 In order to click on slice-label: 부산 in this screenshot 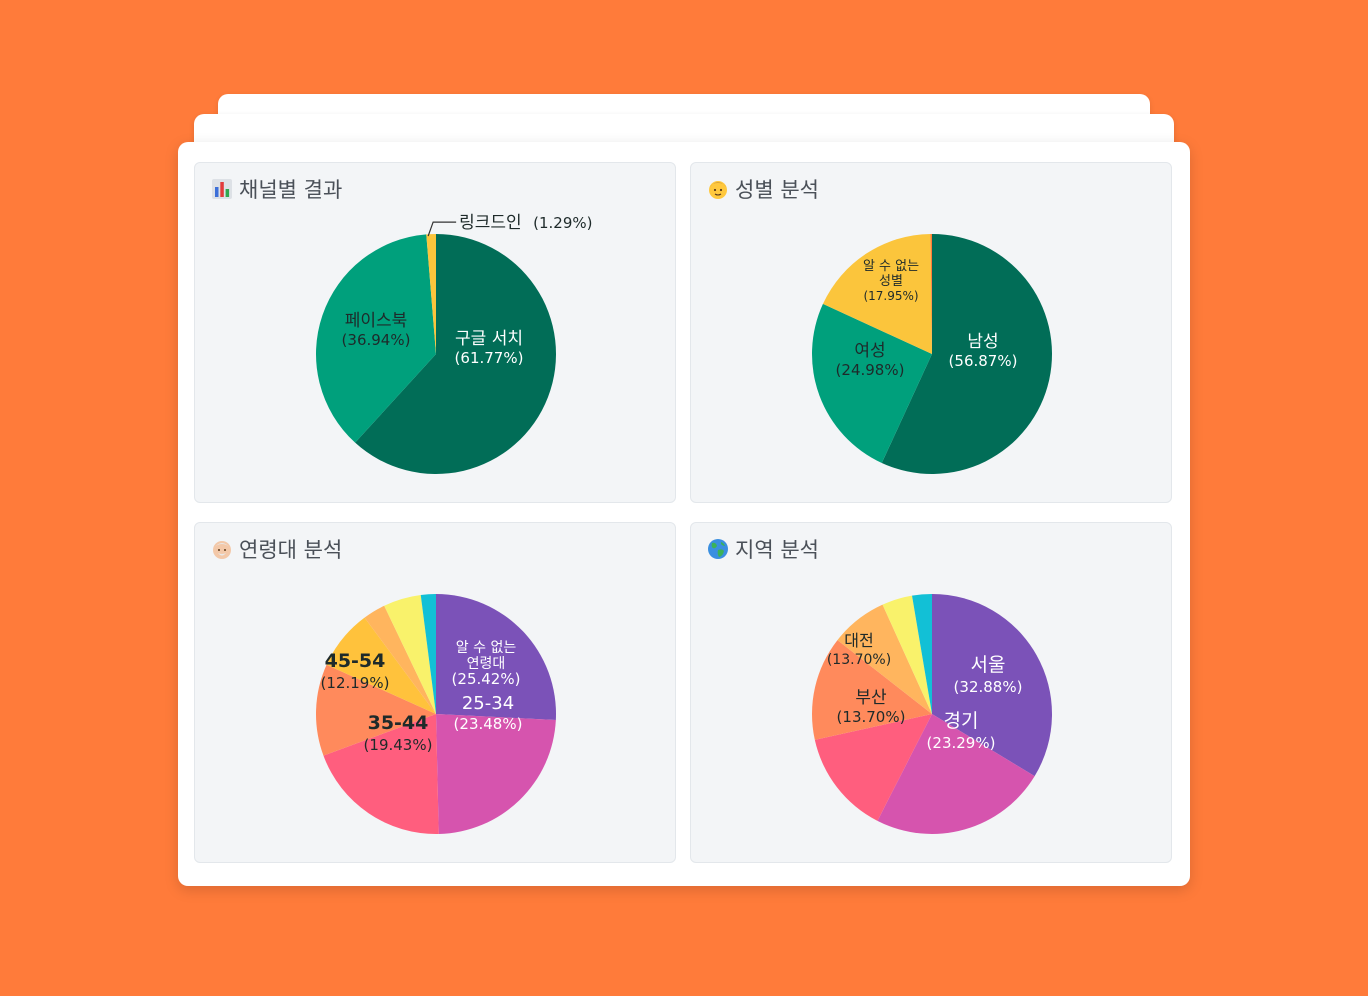, I will do `click(871, 698)`.